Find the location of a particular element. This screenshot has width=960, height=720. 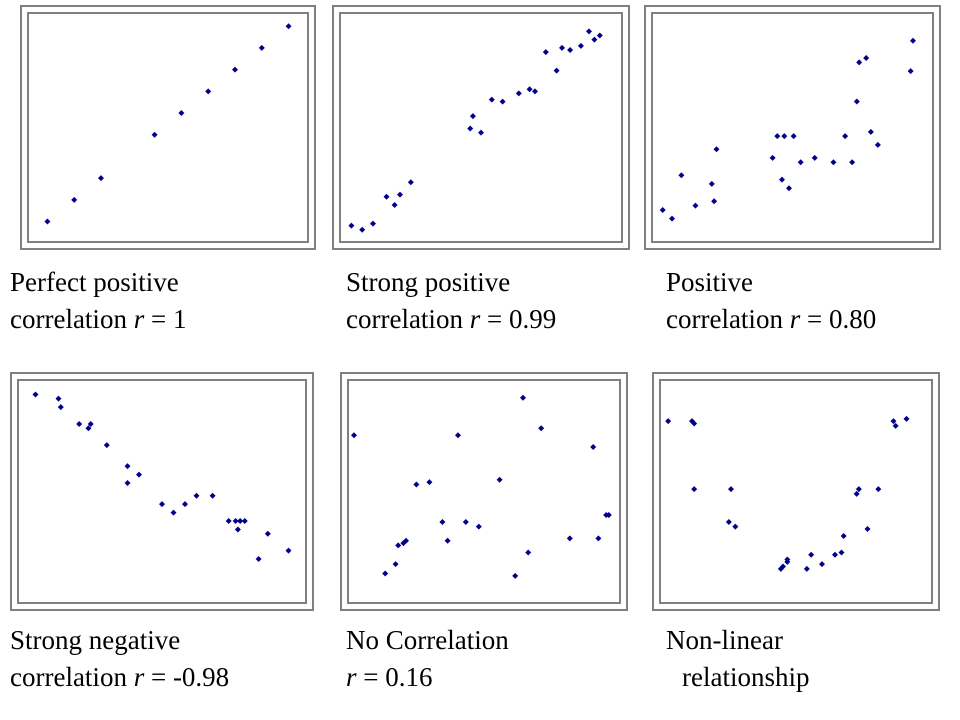

caption-line-1: Perfect positive is located at coordinates (94, 282).